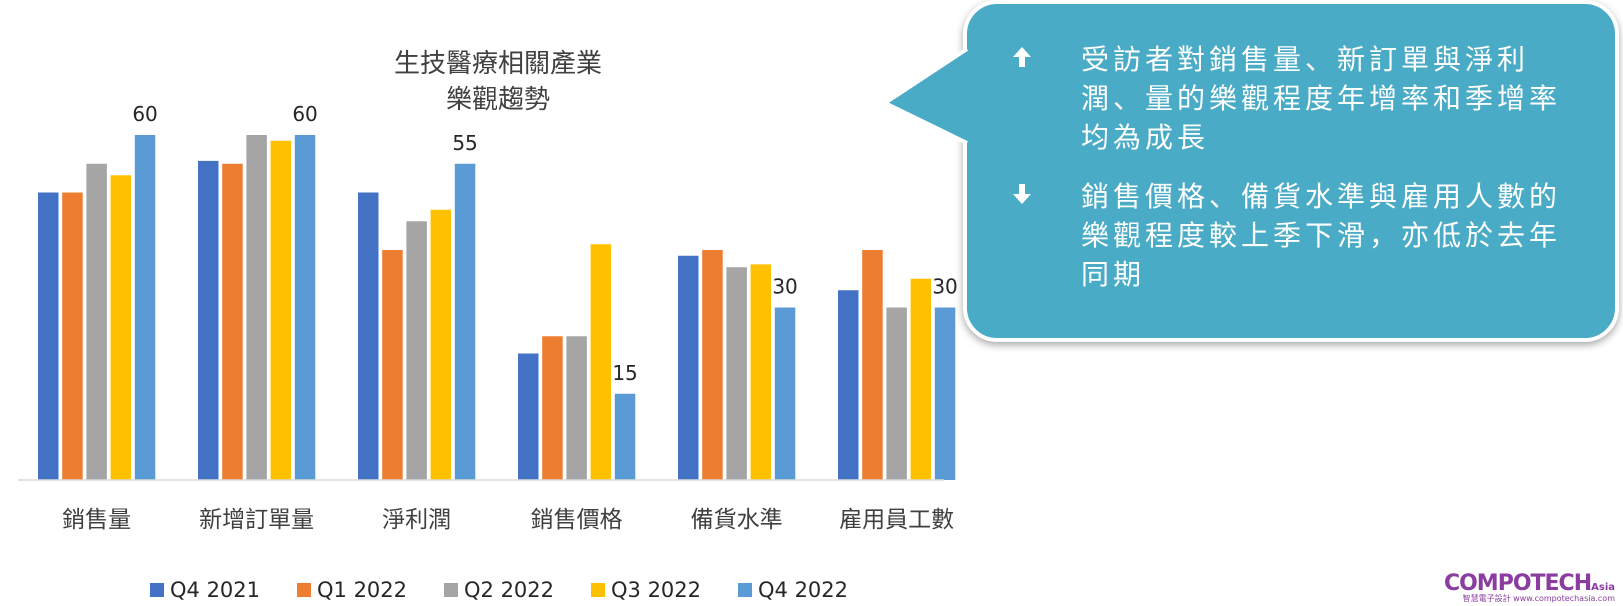 Image resolution: width=1623 pixels, height=606 pixels. What do you see at coordinates (896, 520) in the screenshot?
I see `x-tick-label-5: 雇用員工數` at bounding box center [896, 520].